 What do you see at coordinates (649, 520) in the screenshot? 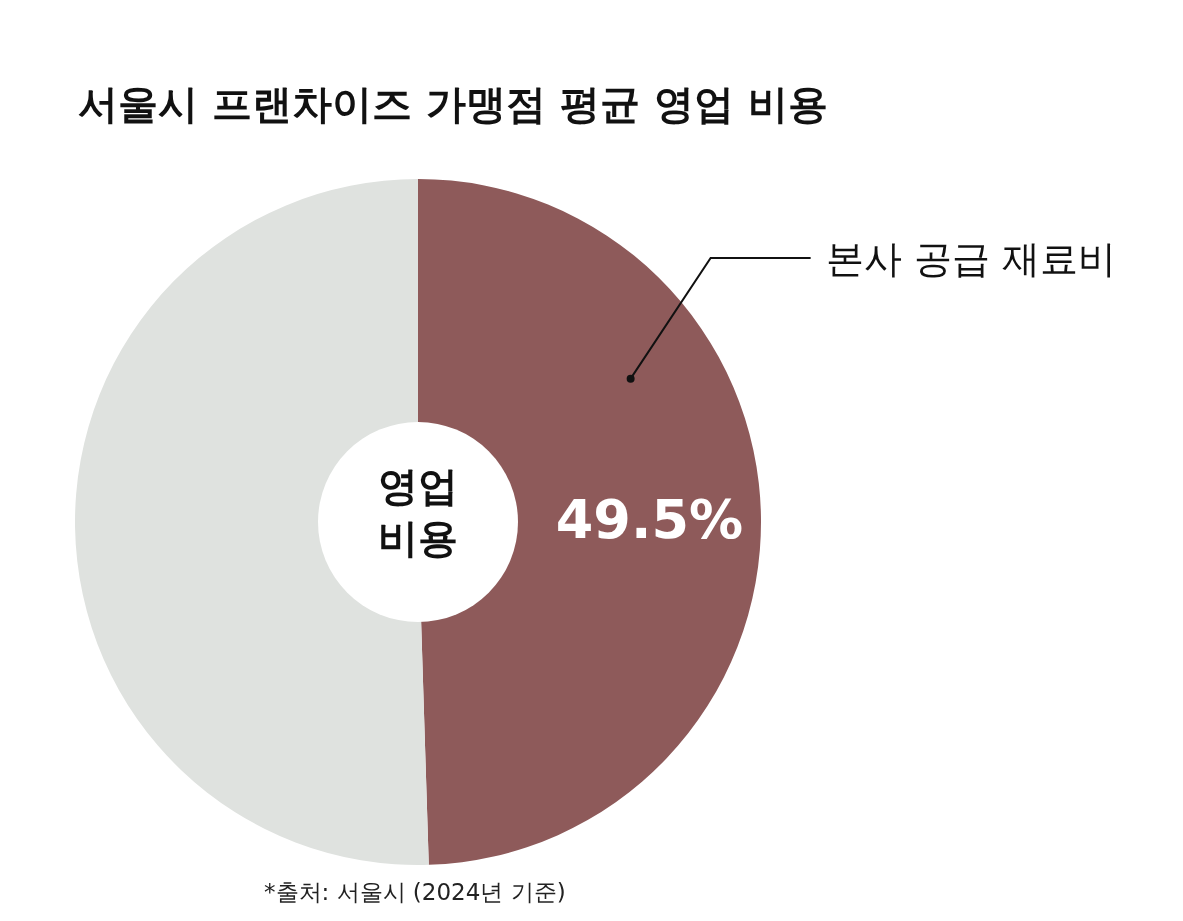
I see `data-label: 49.5%` at bounding box center [649, 520].